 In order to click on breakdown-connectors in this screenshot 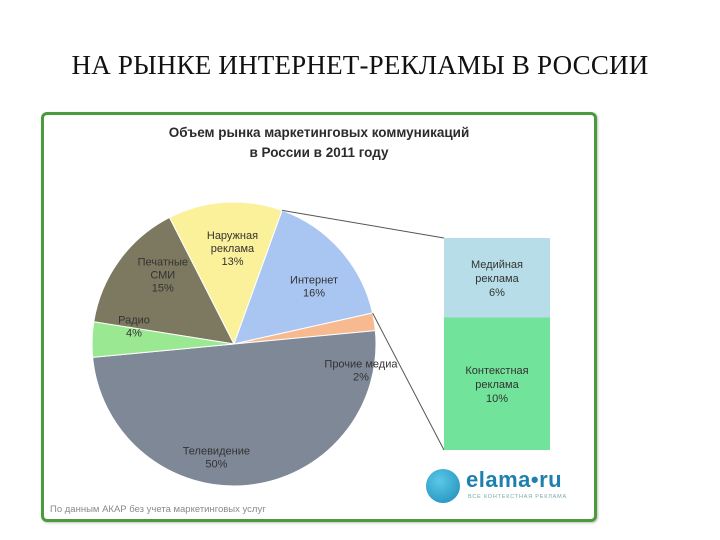, I will do `click(363, 330)`.